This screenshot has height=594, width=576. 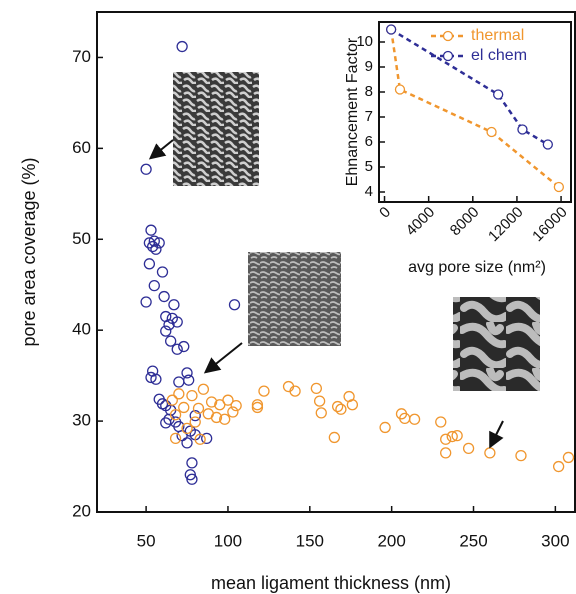 I want to click on series-line, so click(x=469, y=87).